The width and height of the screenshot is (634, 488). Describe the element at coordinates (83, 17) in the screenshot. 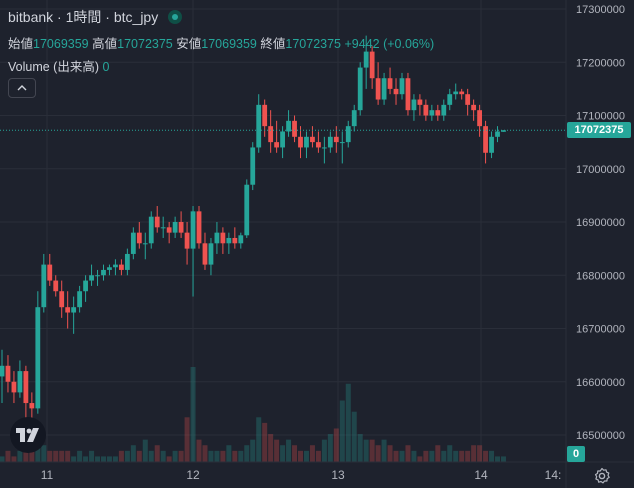

I see `interval-label: 1時間` at that location.